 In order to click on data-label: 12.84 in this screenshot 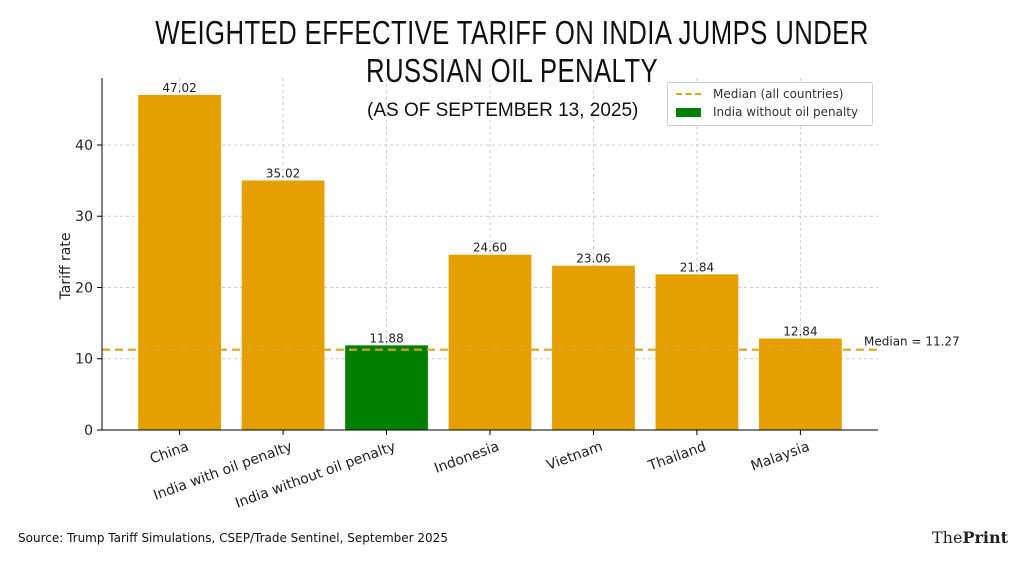, I will do `click(800, 332)`.